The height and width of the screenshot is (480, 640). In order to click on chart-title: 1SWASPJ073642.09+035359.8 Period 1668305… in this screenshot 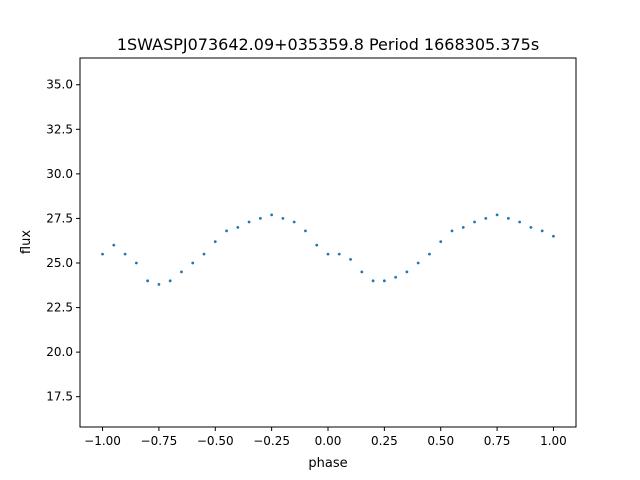, I will do `click(328, 44)`.